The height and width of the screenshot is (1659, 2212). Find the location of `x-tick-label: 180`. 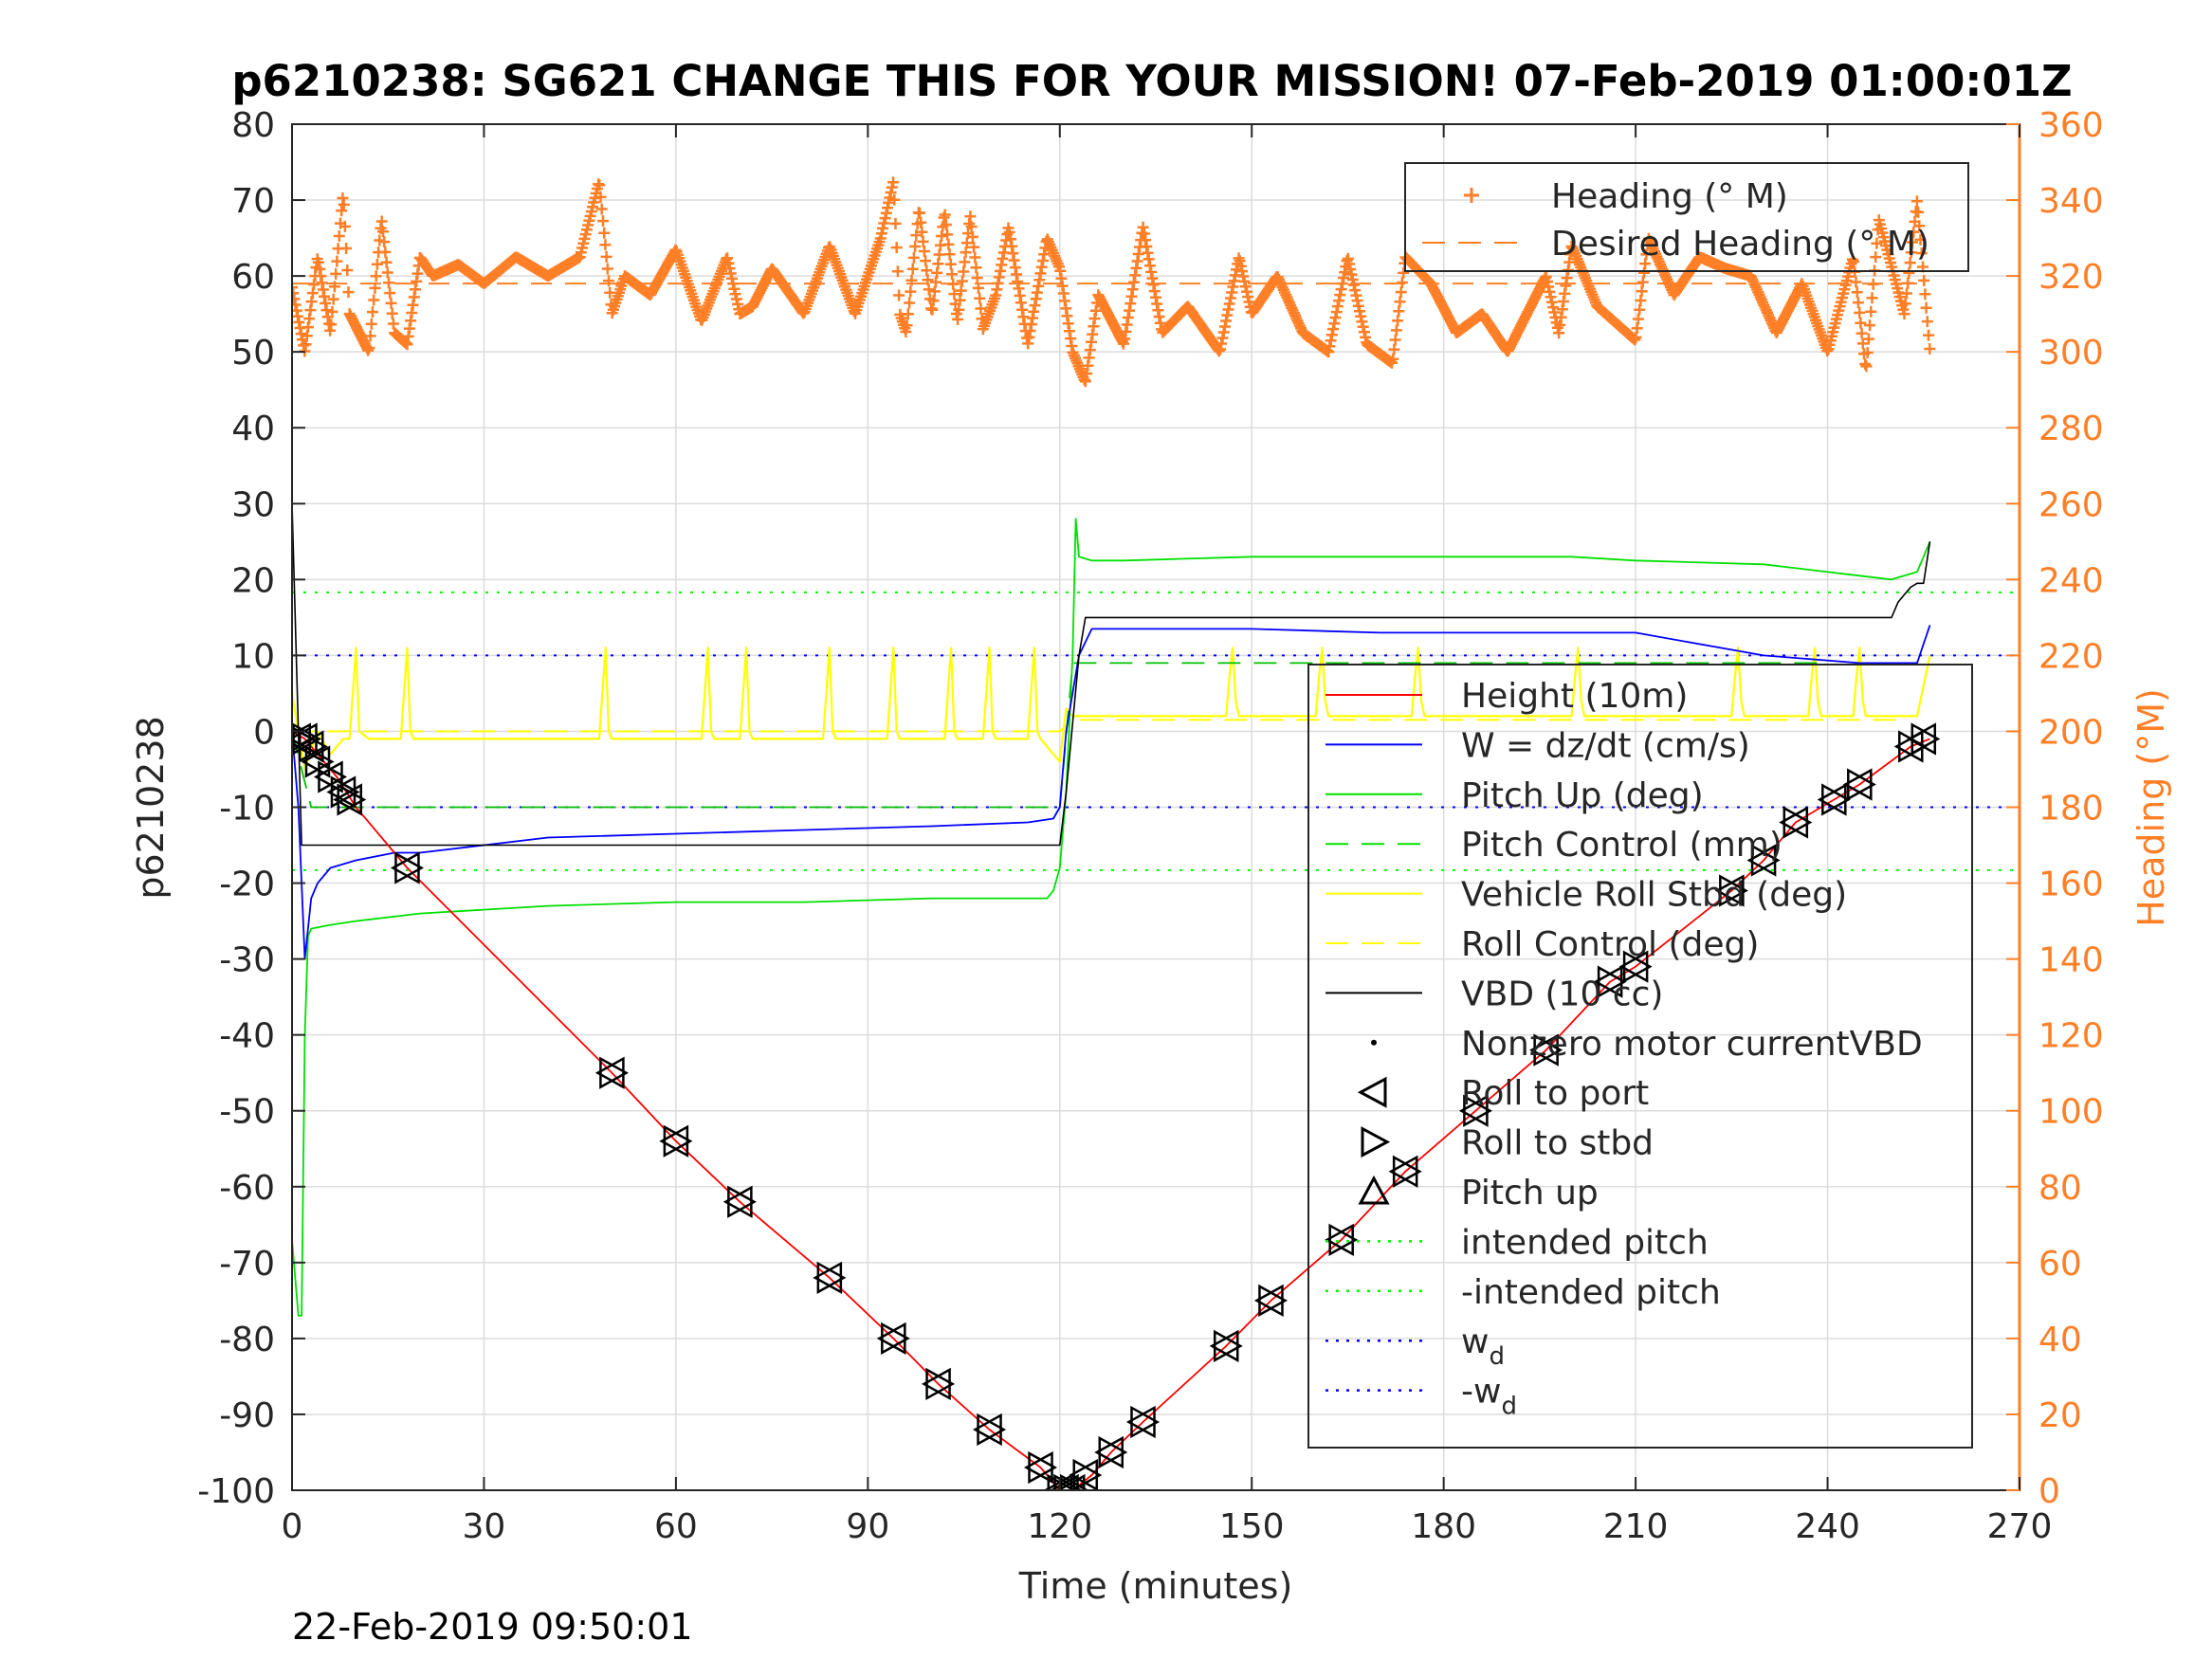

x-tick-label: 180 is located at coordinates (1443, 1526).